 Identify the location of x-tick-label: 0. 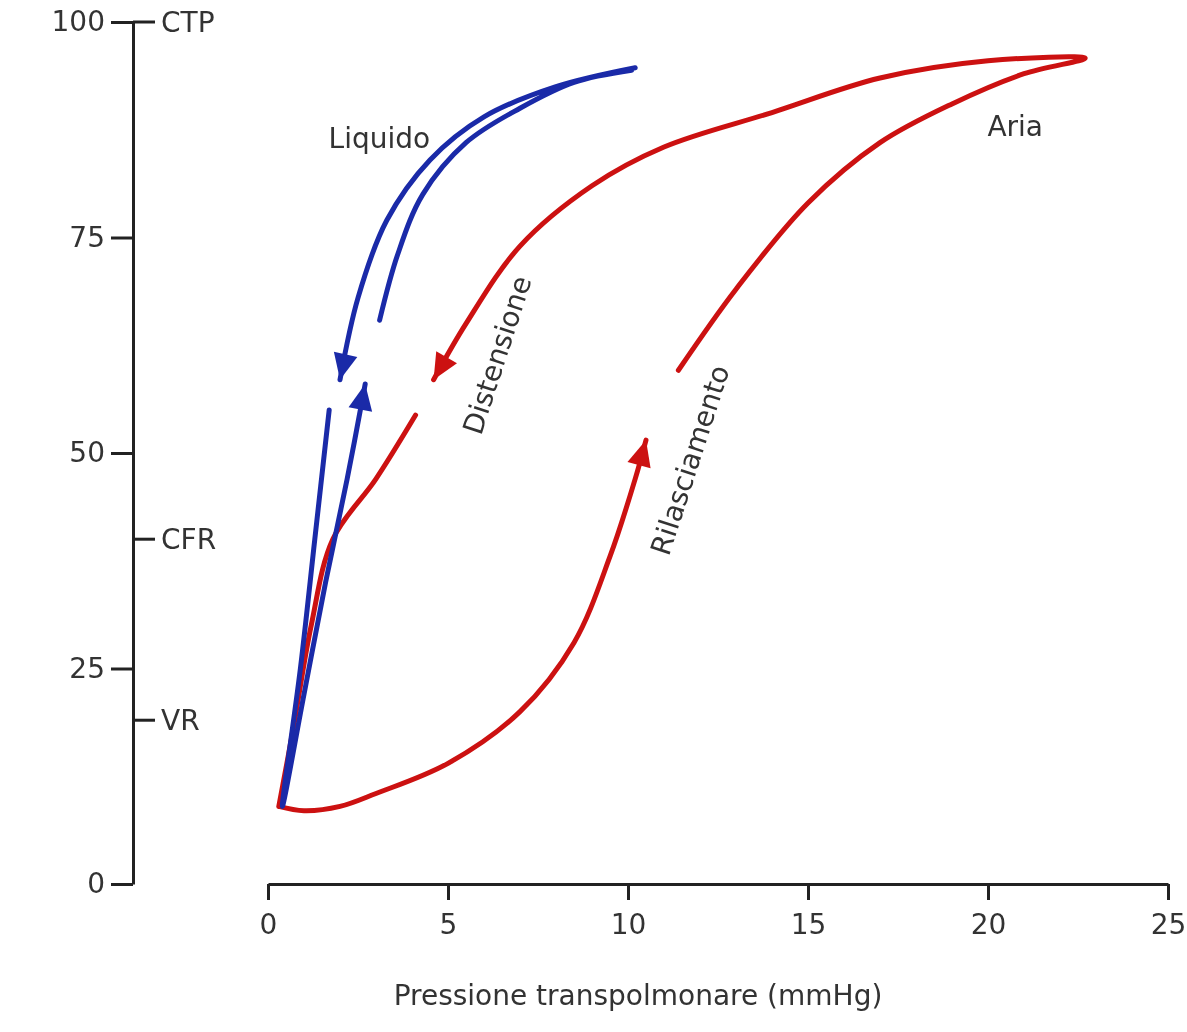
(268, 924).